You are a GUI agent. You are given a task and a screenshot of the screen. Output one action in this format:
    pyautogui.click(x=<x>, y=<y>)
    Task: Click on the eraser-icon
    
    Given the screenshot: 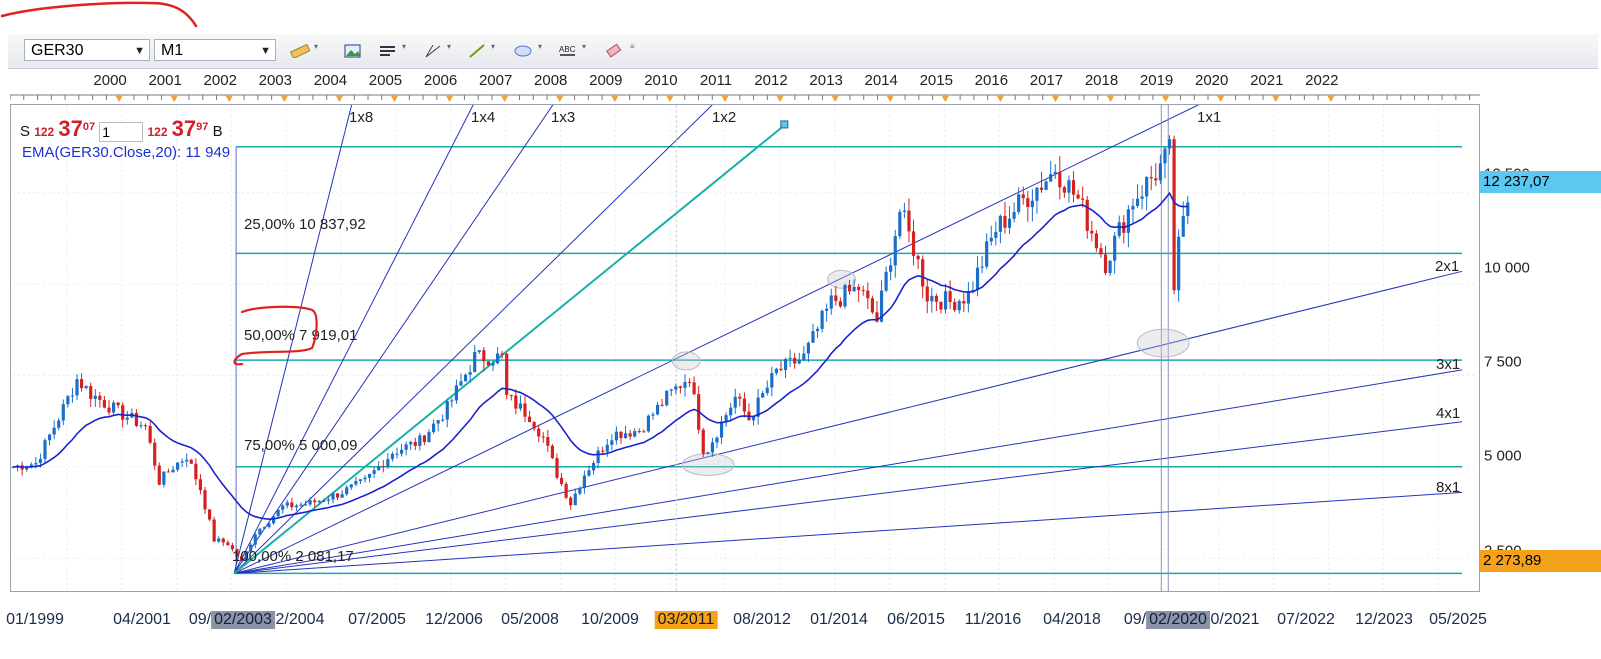 What is the action you would take?
    pyautogui.click(x=614, y=51)
    